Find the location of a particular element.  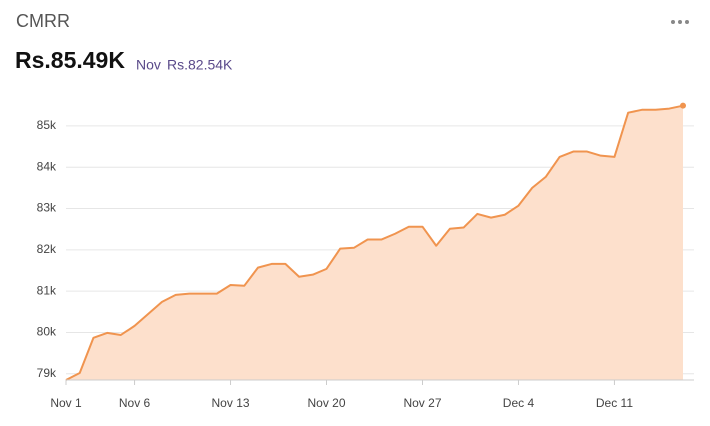

x-tick-label: Dec 4 is located at coordinates (519, 403).